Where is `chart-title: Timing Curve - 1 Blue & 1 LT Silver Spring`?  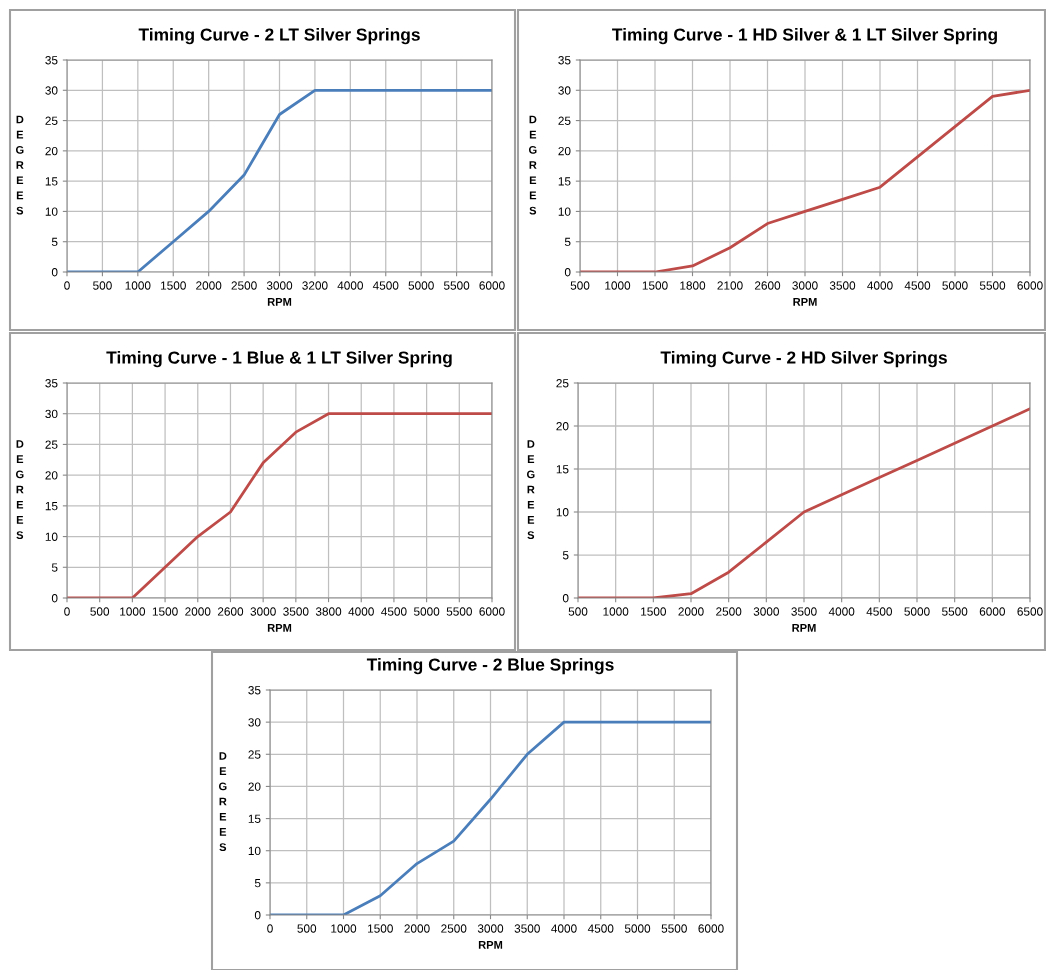
chart-title: Timing Curve - 1 Blue & 1 LT Silver Spring is located at coordinates (279, 359).